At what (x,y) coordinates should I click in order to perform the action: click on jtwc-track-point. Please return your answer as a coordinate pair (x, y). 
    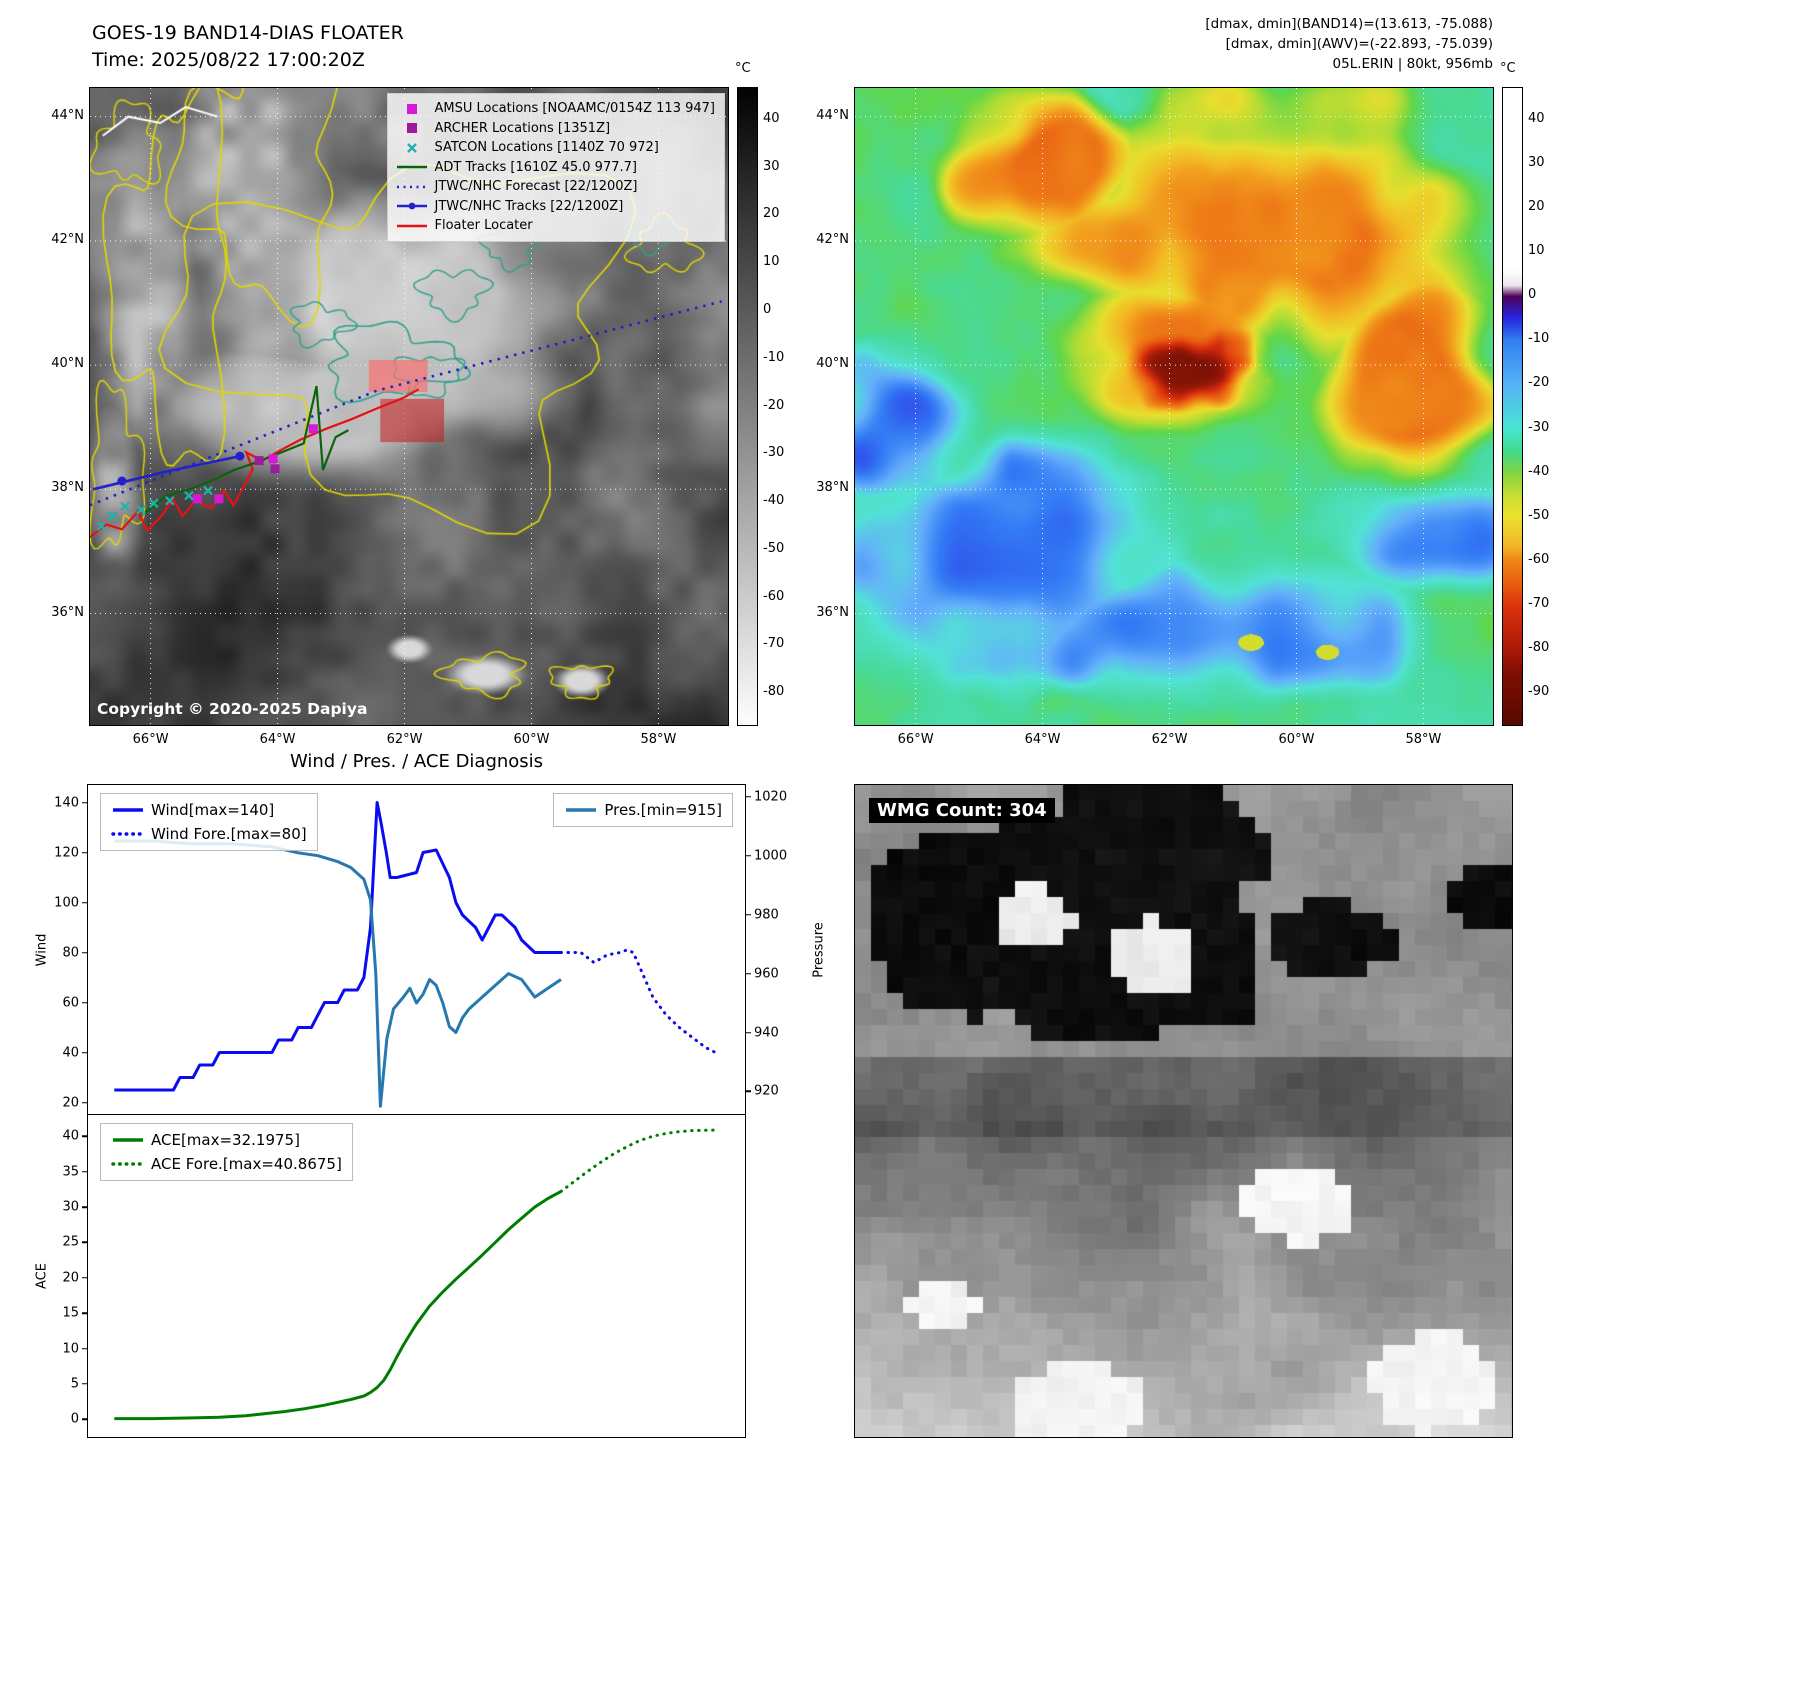
    Looking at the image, I should click on (240, 456).